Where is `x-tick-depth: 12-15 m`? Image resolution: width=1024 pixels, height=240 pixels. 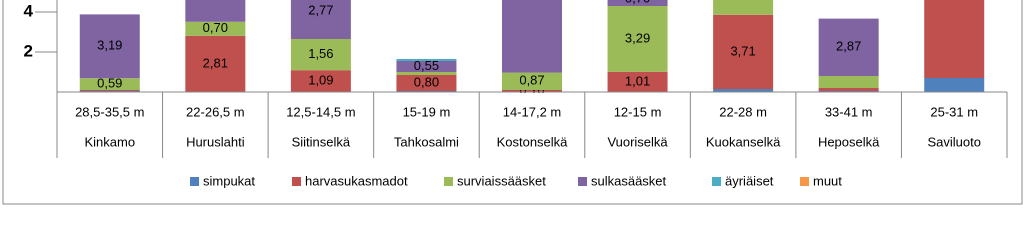 x-tick-depth: 12-15 m is located at coordinates (638, 111).